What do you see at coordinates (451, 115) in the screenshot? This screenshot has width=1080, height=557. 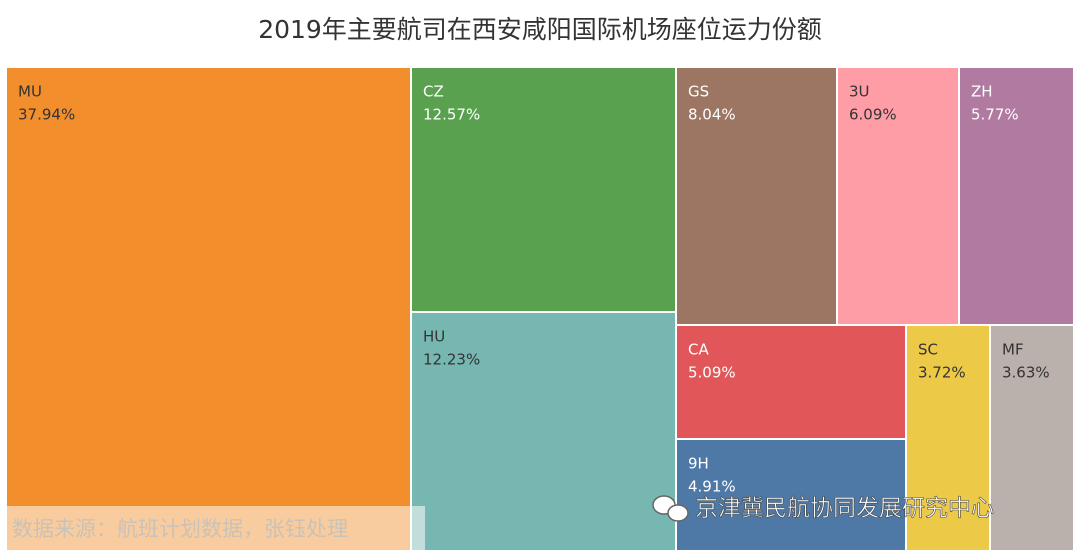 I see `cell-value-label: 12.57%` at bounding box center [451, 115].